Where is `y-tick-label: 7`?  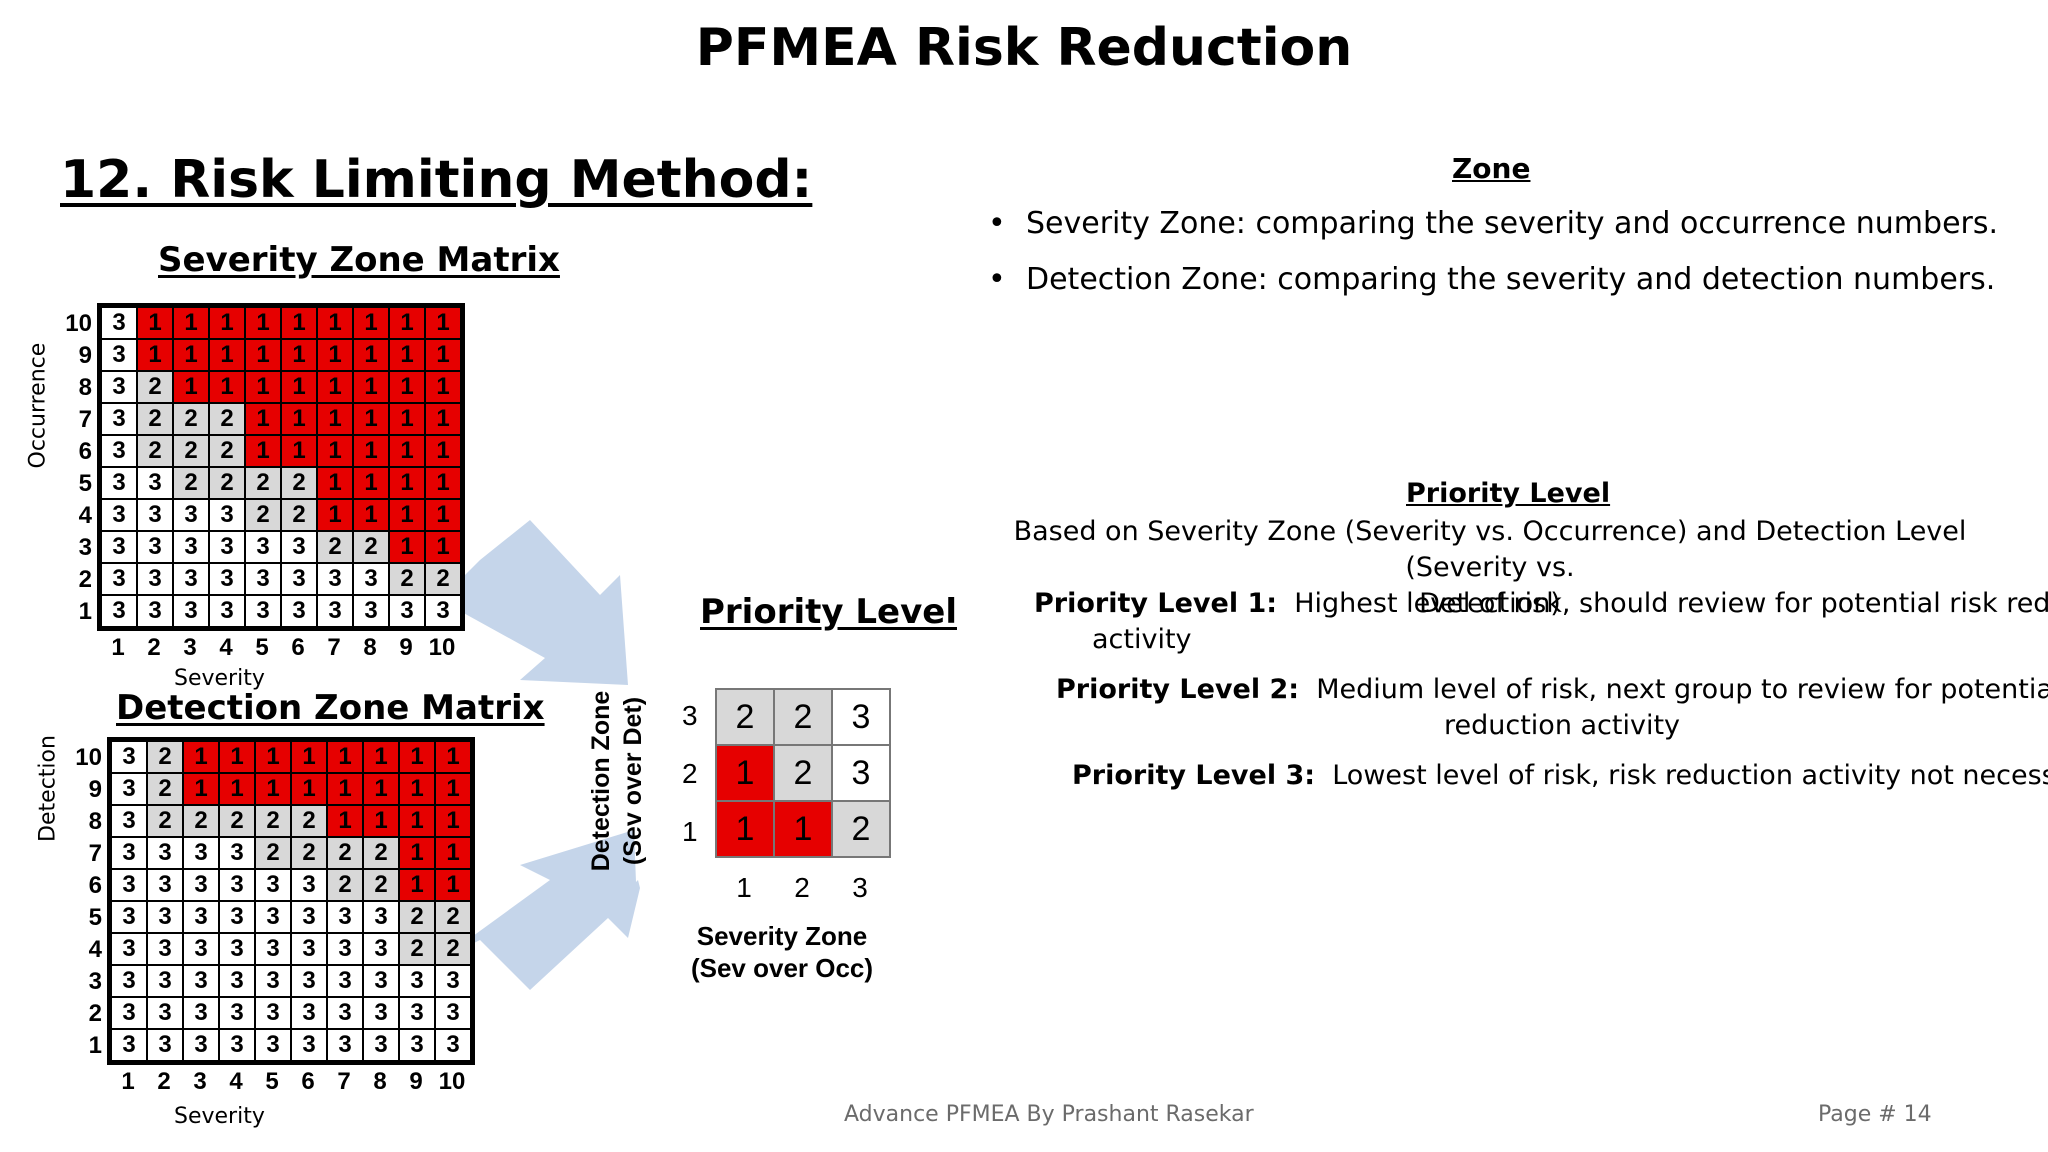
y-tick-label: 7 is located at coordinates (95, 853).